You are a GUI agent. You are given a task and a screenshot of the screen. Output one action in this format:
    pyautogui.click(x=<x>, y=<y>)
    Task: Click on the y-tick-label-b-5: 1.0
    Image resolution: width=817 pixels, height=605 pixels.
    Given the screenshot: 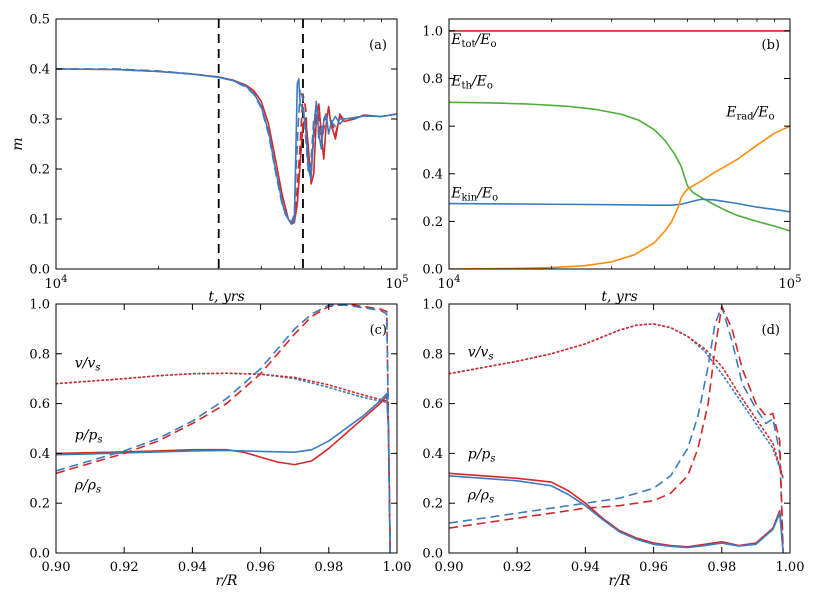 What is the action you would take?
    pyautogui.click(x=432, y=31)
    